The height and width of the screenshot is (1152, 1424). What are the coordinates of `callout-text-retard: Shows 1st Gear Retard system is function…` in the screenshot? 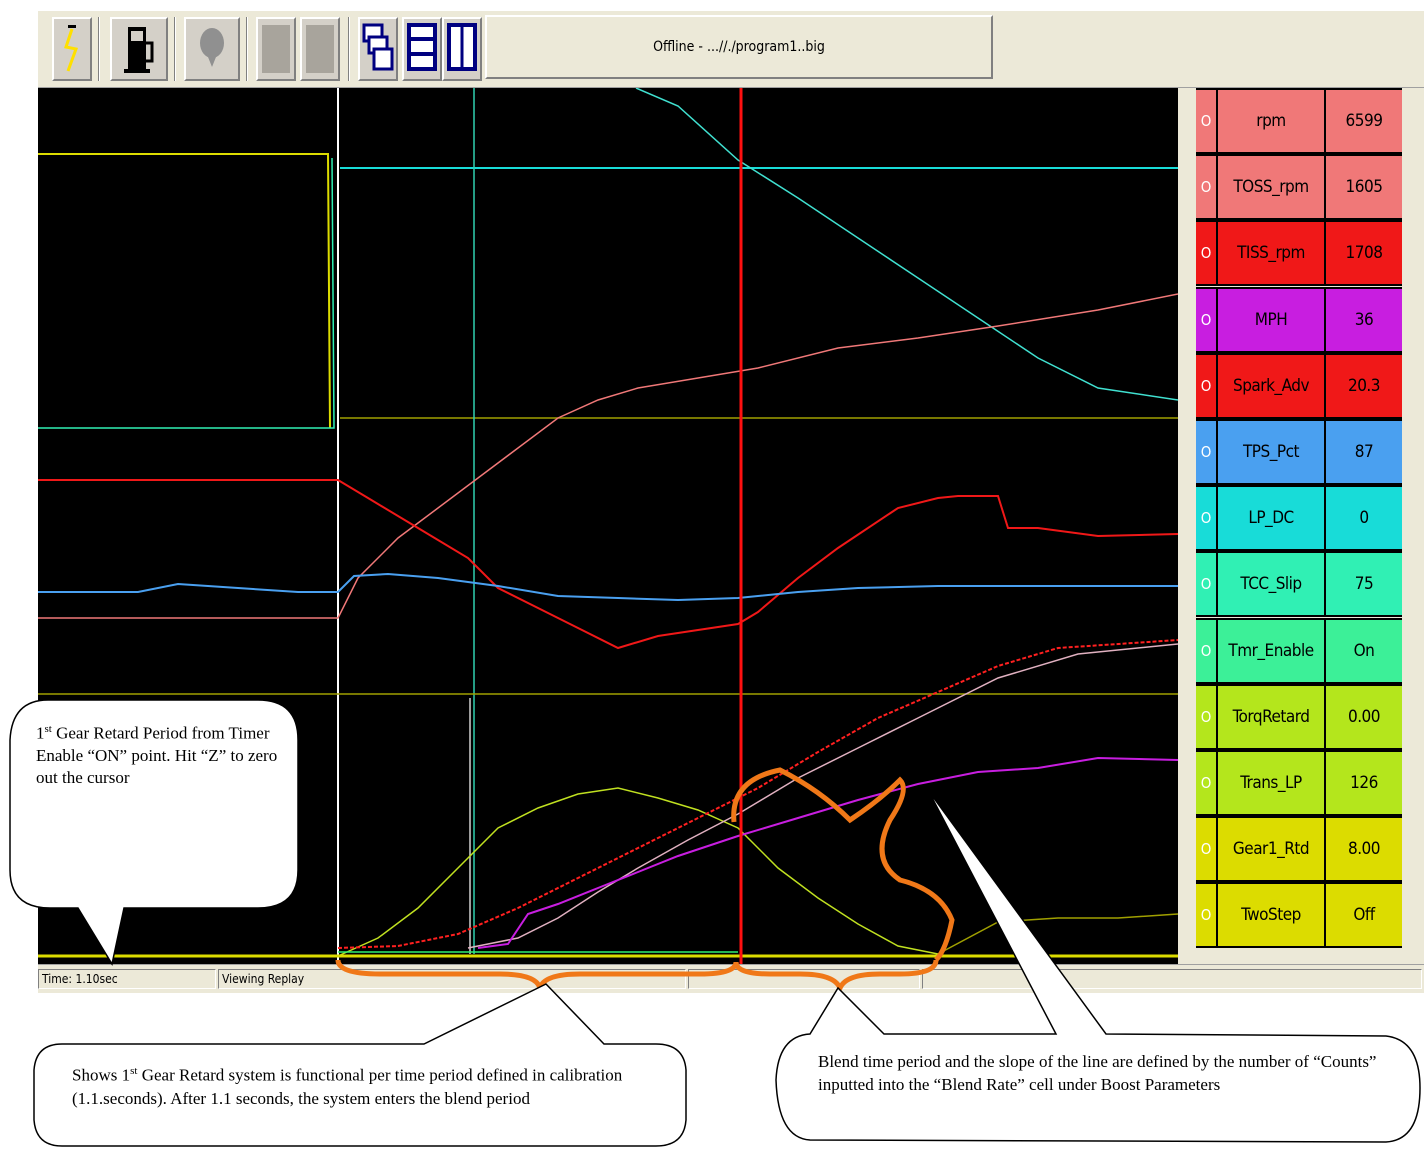 It's located at (347, 1086).